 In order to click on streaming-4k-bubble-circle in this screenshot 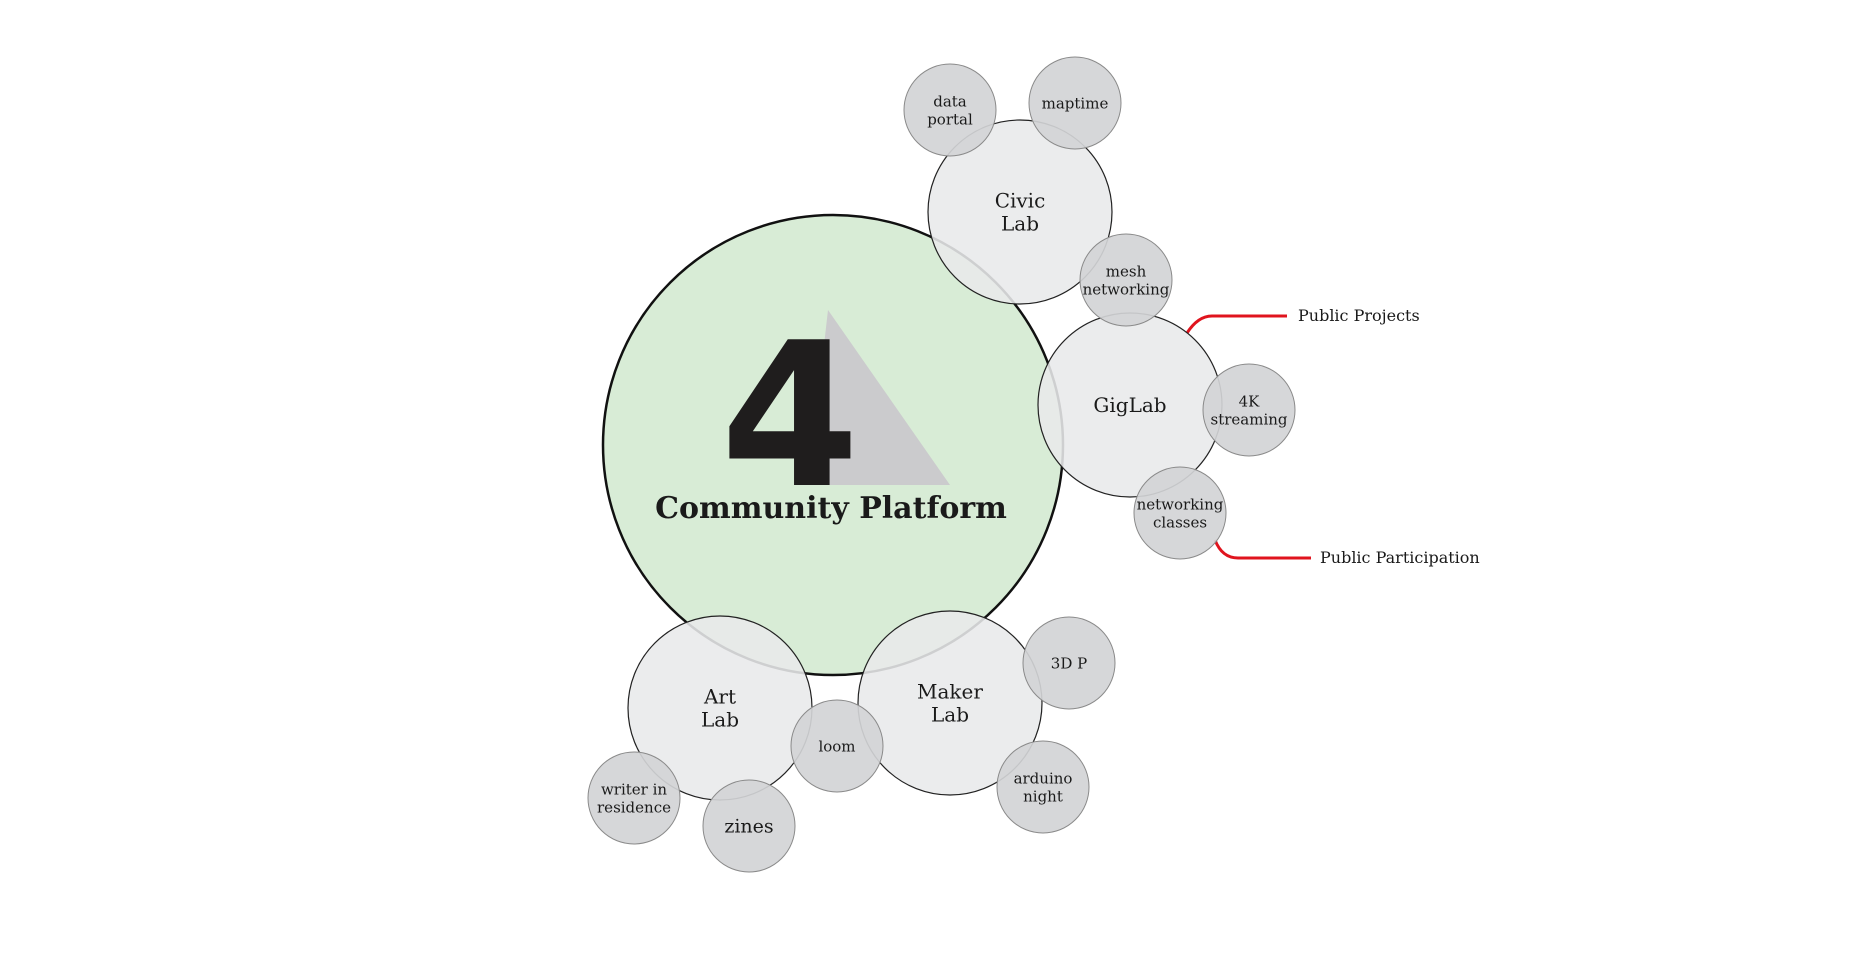, I will do `click(1249, 410)`.